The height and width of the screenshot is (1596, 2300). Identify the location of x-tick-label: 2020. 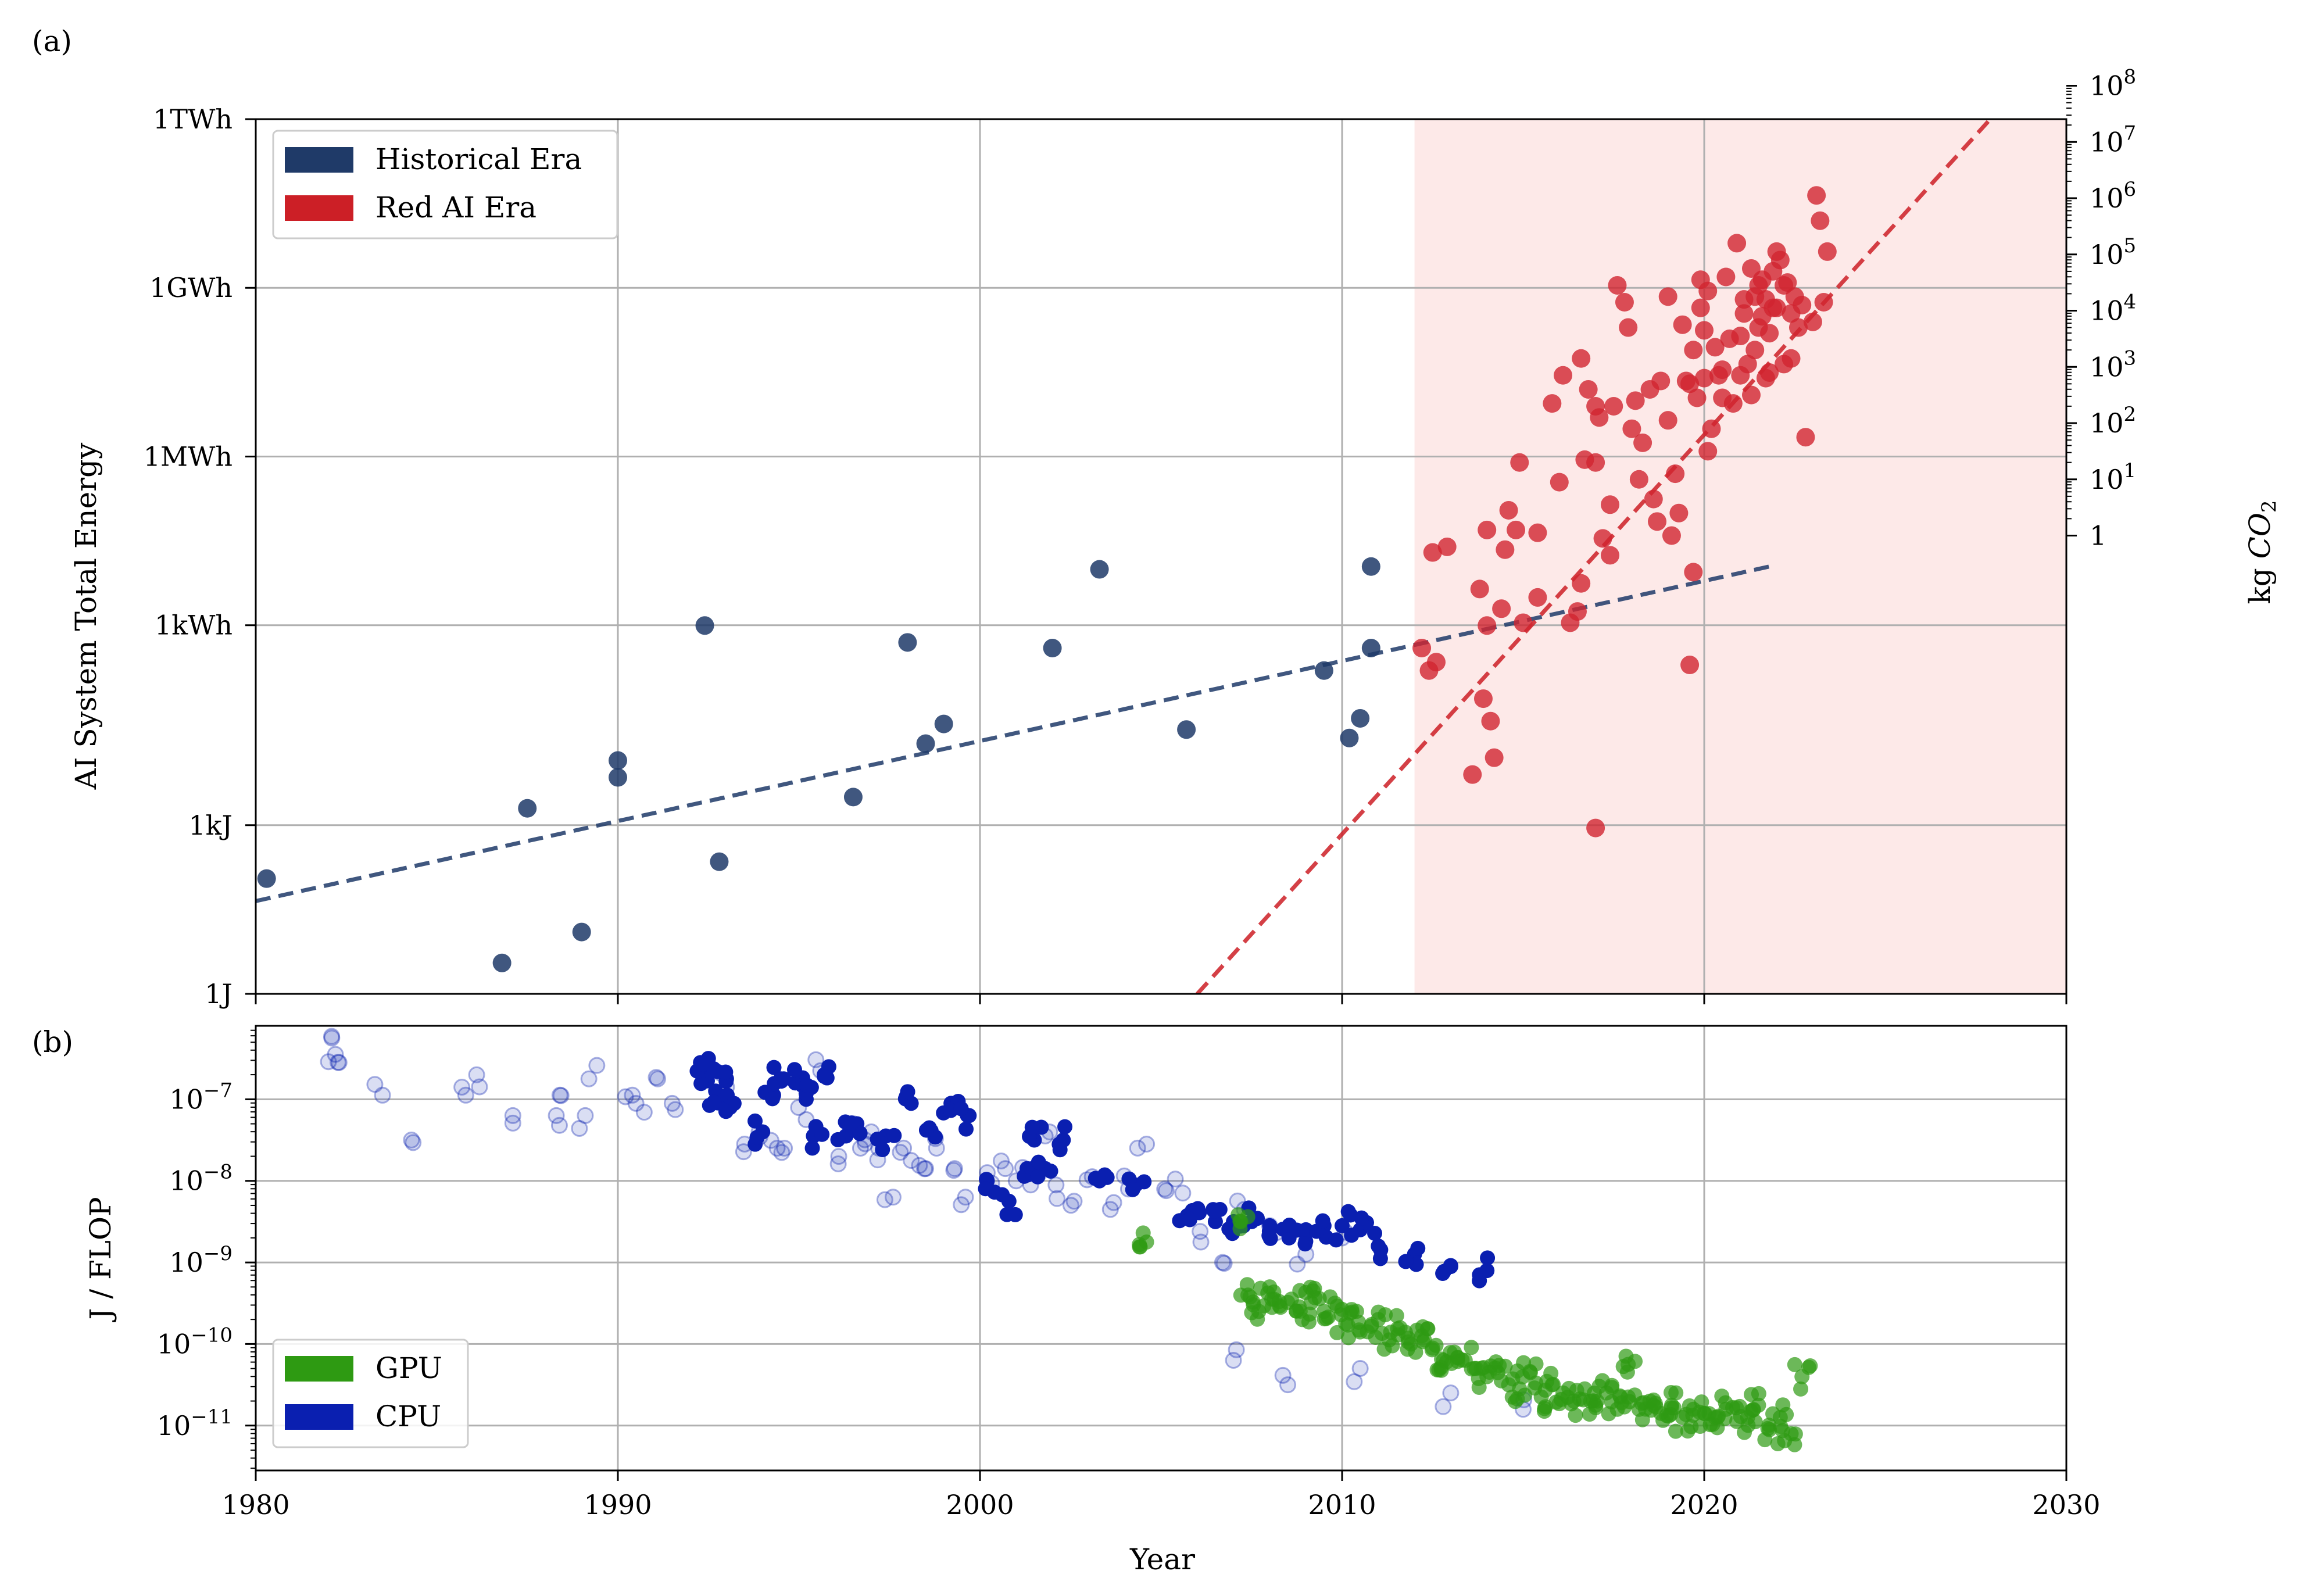
(1704, 1504).